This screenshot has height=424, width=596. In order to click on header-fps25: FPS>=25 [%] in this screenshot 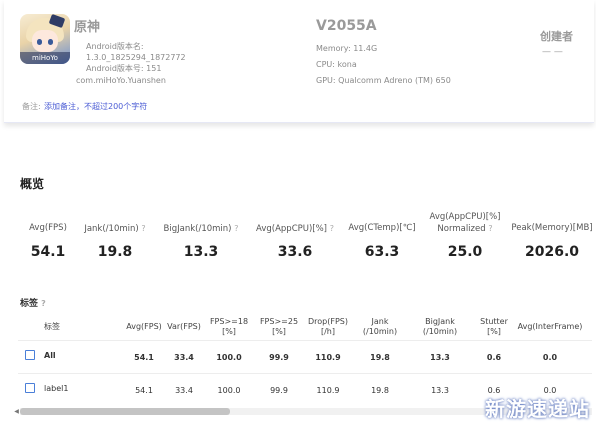, I will do `click(279, 327)`.